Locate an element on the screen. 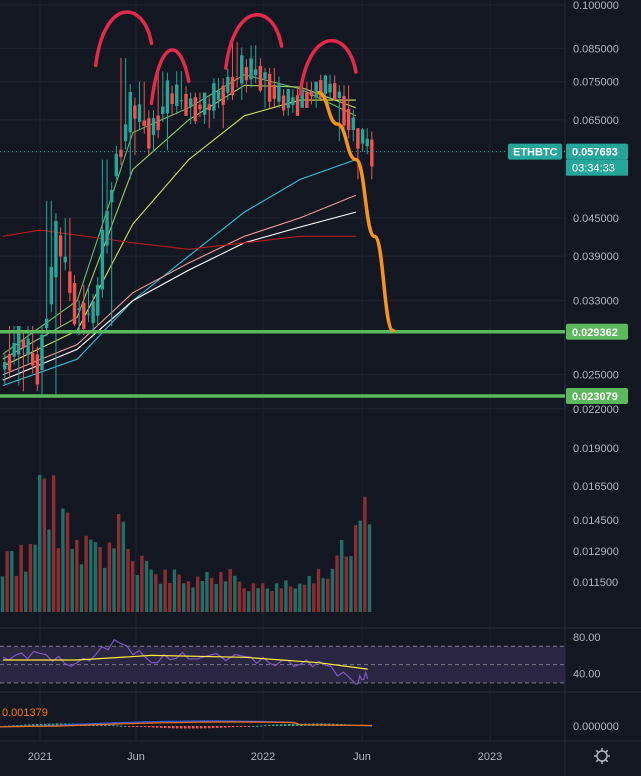 This screenshot has width=641, height=776. support-lower-tag-text: 0.023079 is located at coordinates (595, 397).